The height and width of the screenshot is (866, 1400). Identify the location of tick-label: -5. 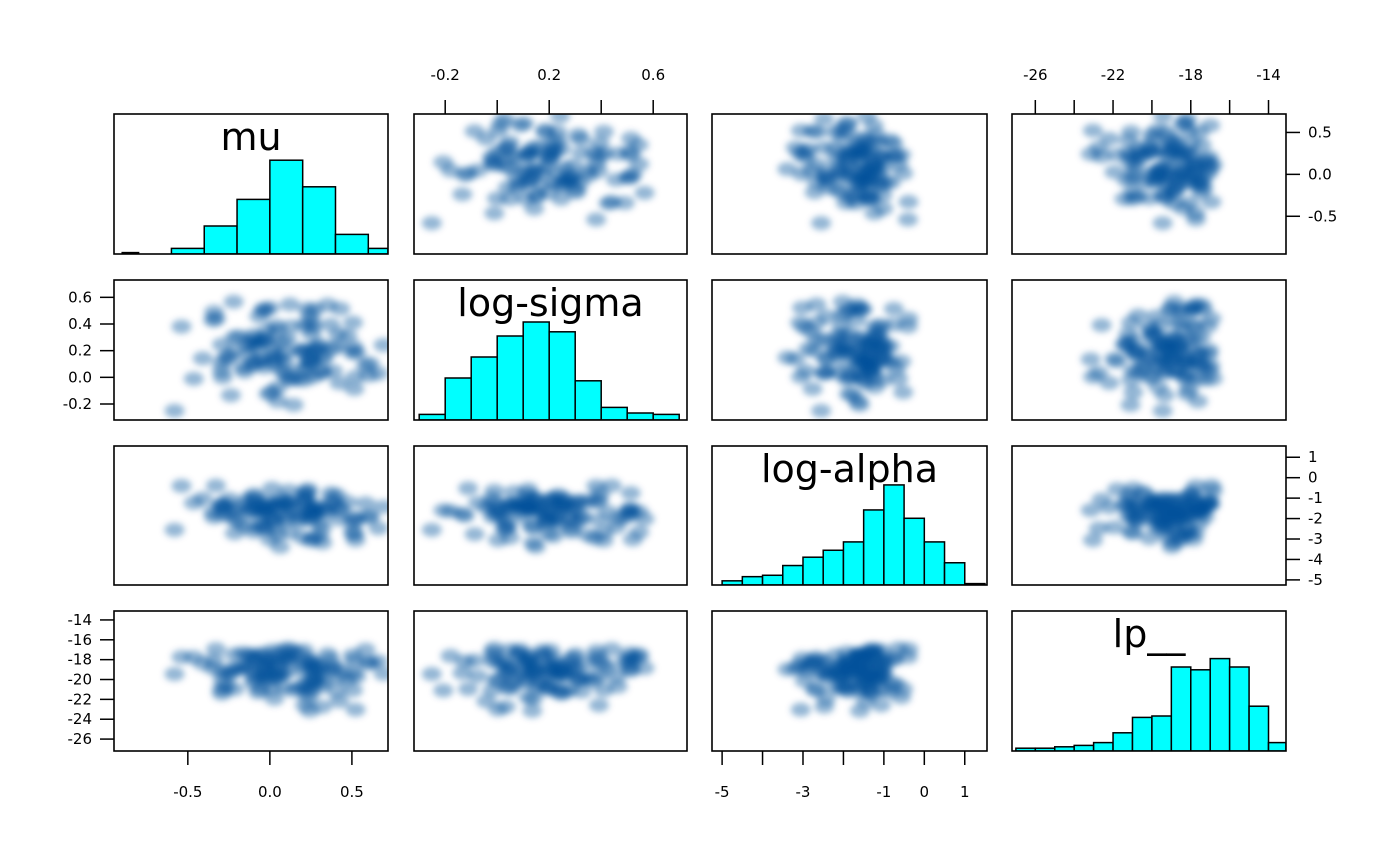
(1315, 580).